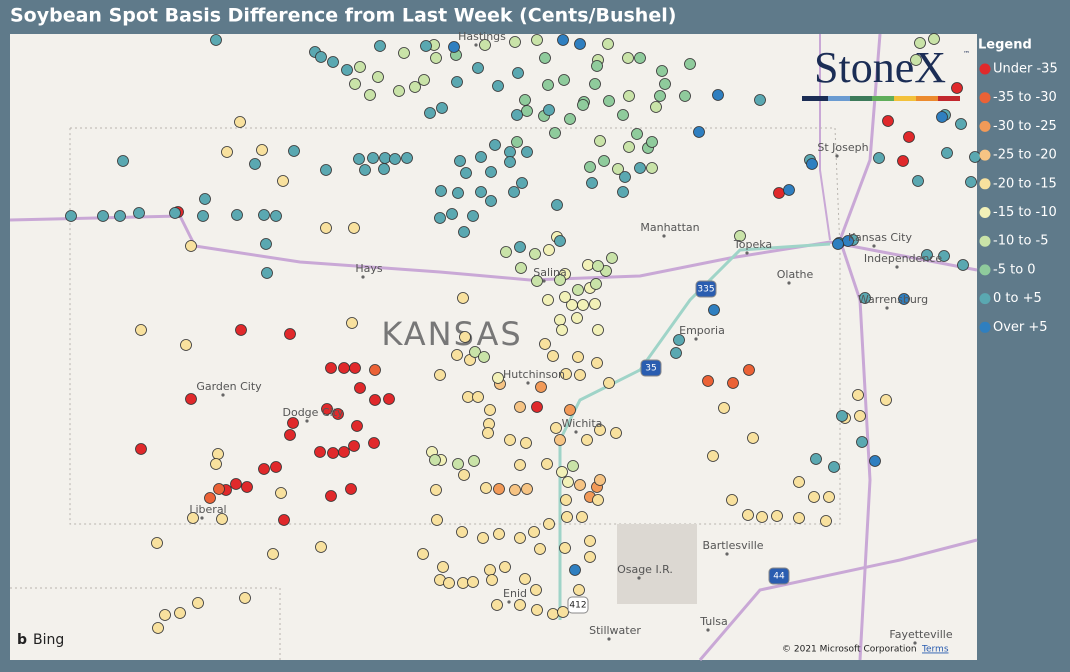  Describe the element at coordinates (881, 98) in the screenshot. I see `logo-stripe` at that location.